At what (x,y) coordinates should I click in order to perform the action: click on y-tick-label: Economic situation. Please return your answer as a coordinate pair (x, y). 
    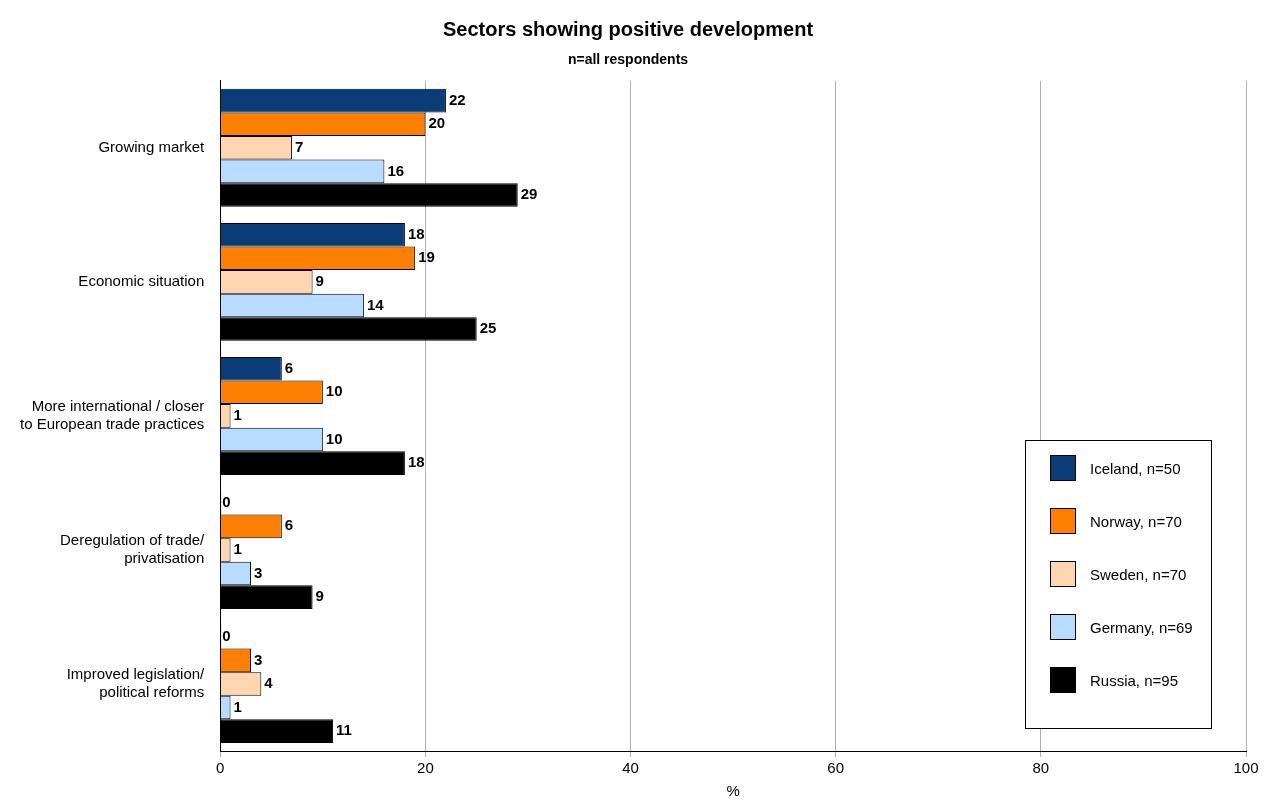
    Looking at the image, I should click on (141, 280).